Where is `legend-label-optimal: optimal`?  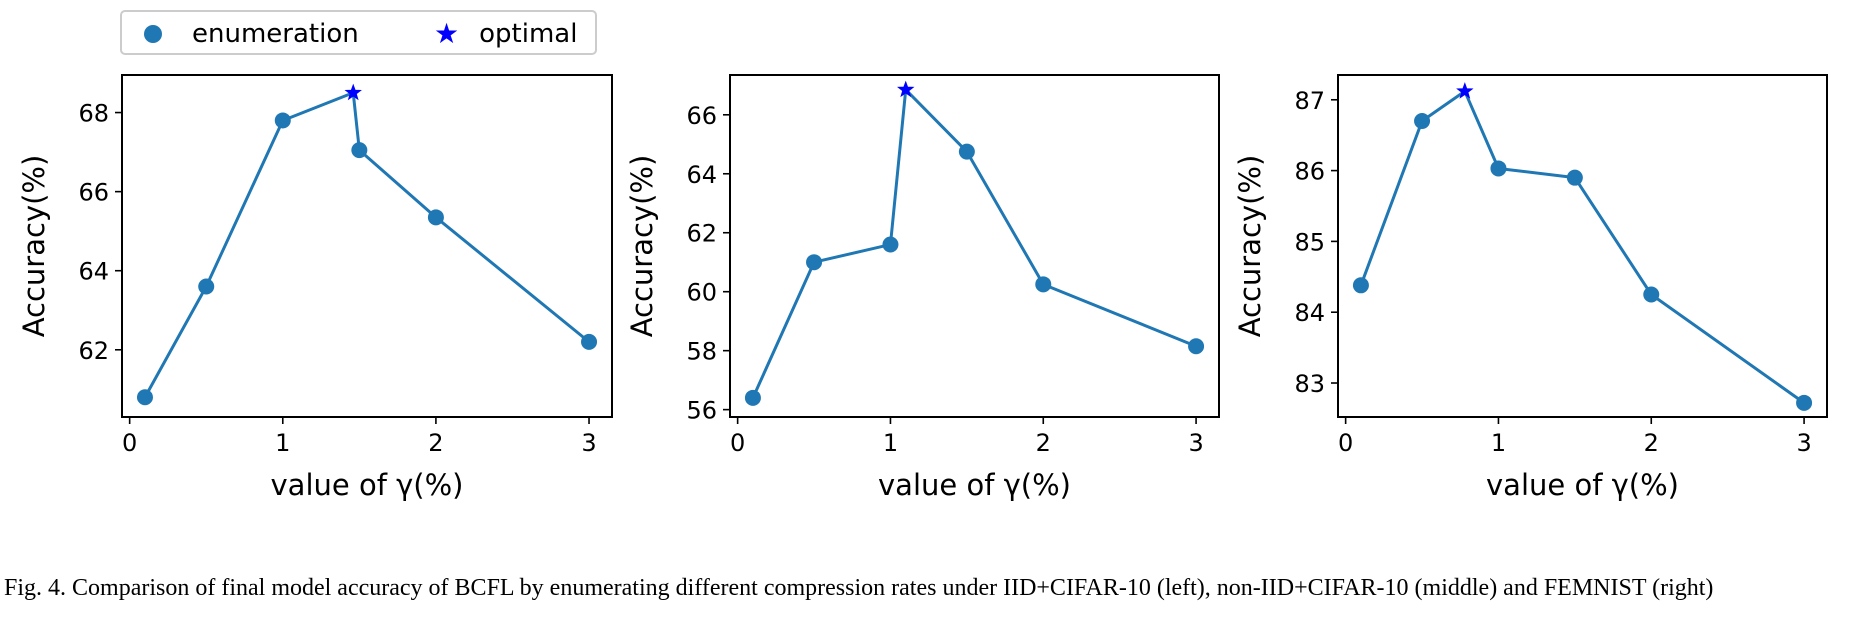 legend-label-optimal: optimal is located at coordinates (528, 34).